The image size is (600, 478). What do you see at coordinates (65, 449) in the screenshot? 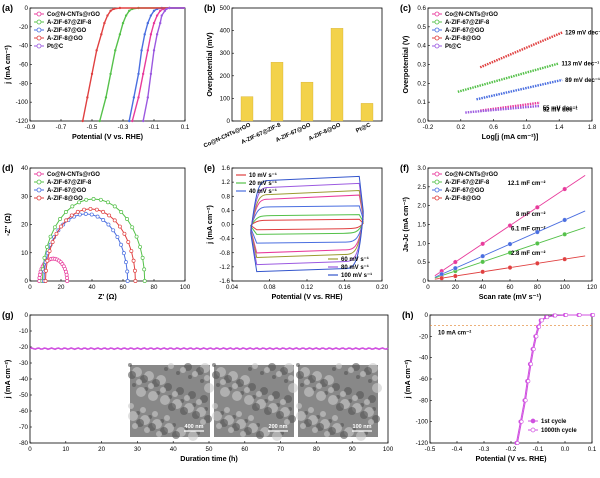
I see `x-tick-label: 10` at bounding box center [65, 449].